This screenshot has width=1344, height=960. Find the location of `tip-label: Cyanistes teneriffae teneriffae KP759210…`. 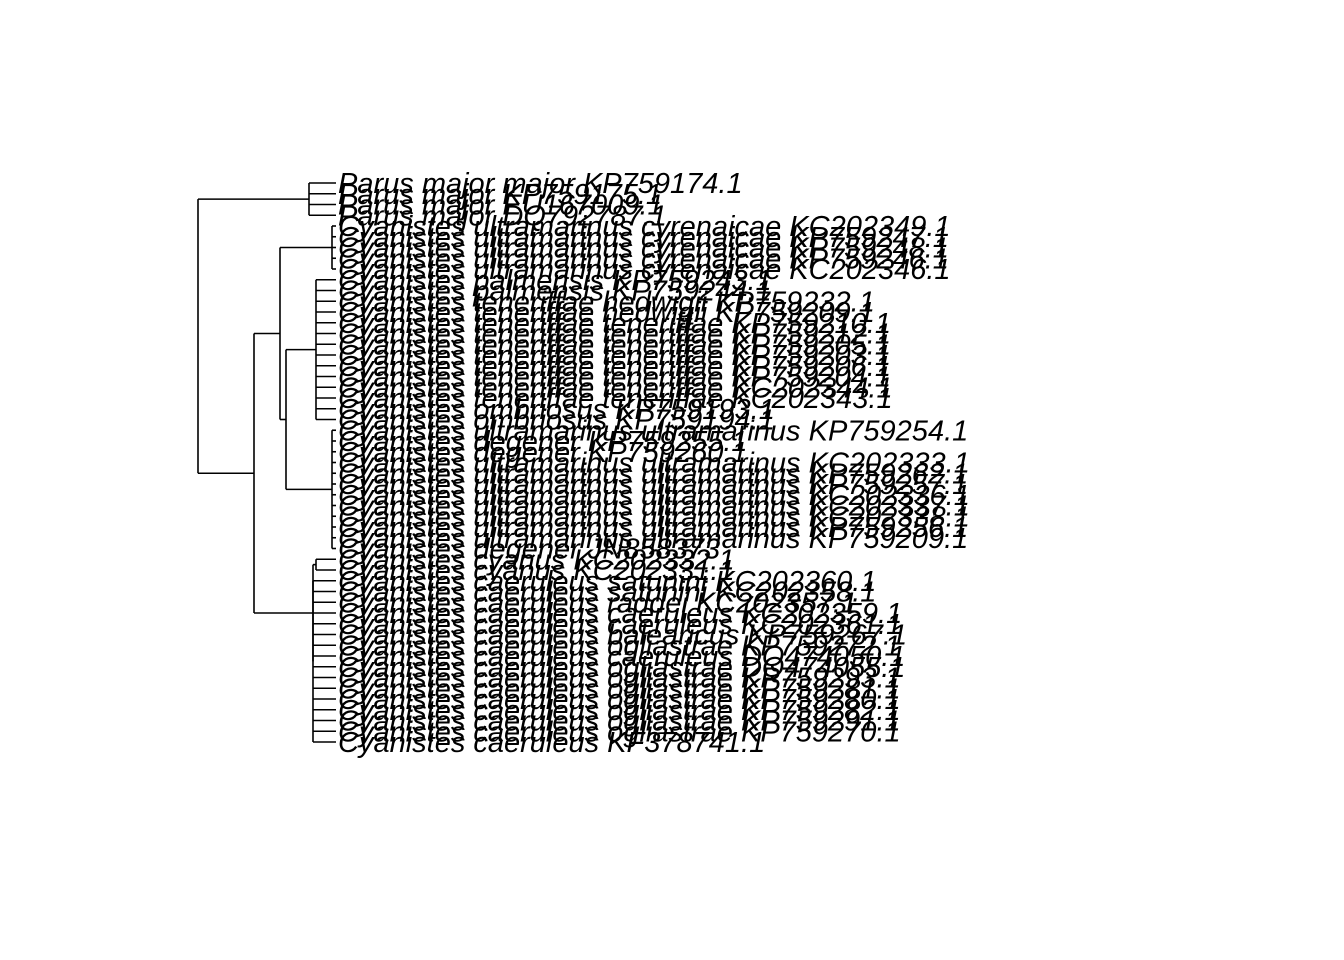

tip-label: Cyanistes teneriffae teneriffae KP759210… is located at coordinates (614, 324).